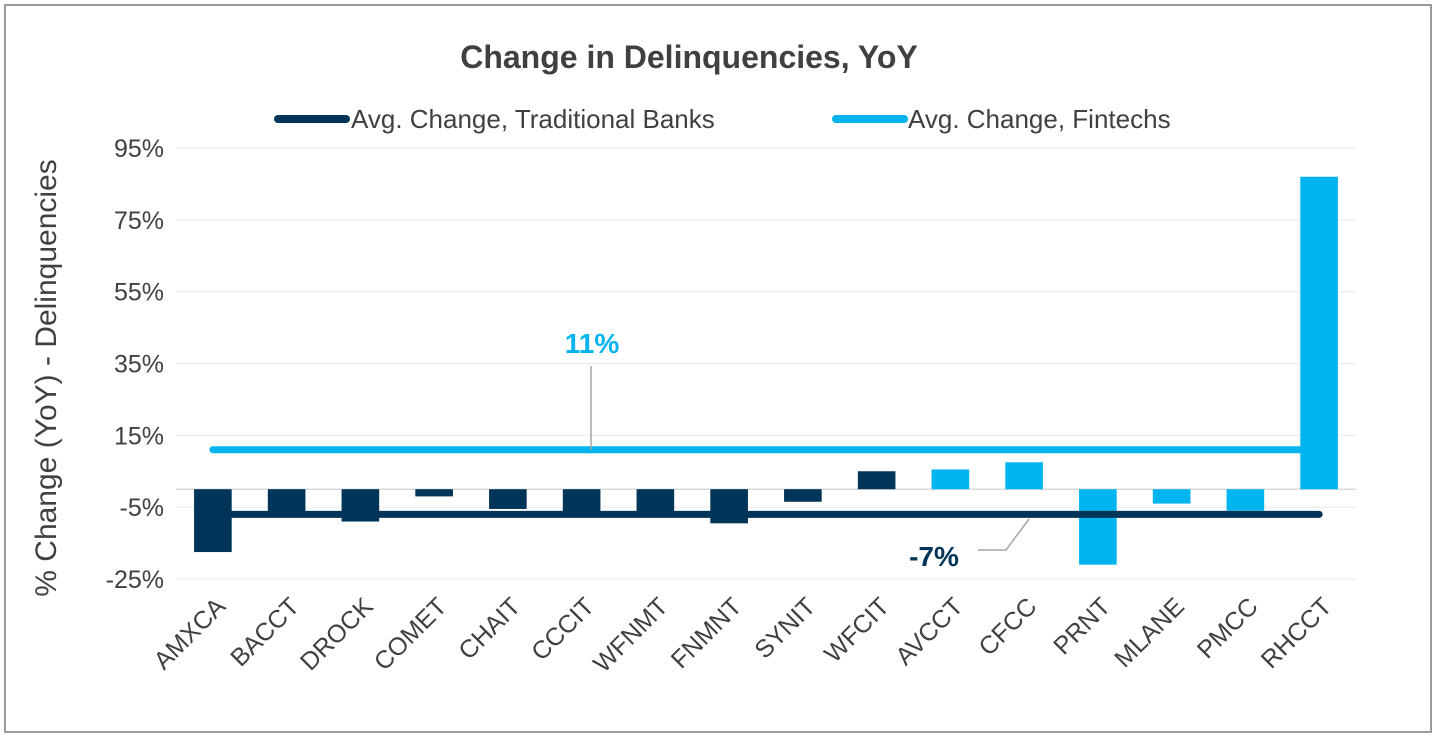  I want to click on bar-prnt, so click(1098, 527).